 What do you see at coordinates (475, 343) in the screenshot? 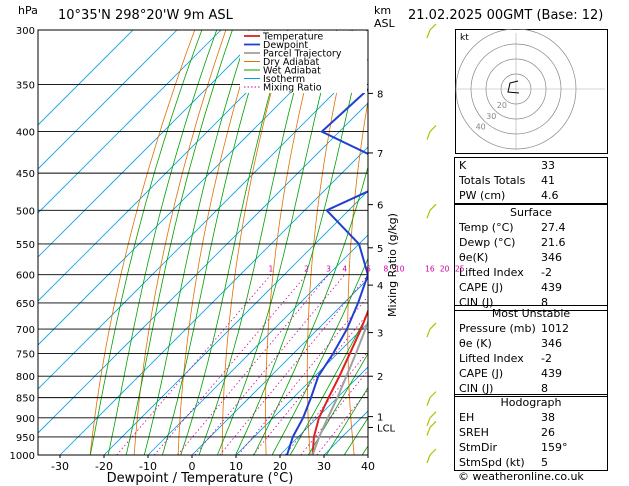
I see `most-unstable-label: θe (K)` at bounding box center [475, 343].